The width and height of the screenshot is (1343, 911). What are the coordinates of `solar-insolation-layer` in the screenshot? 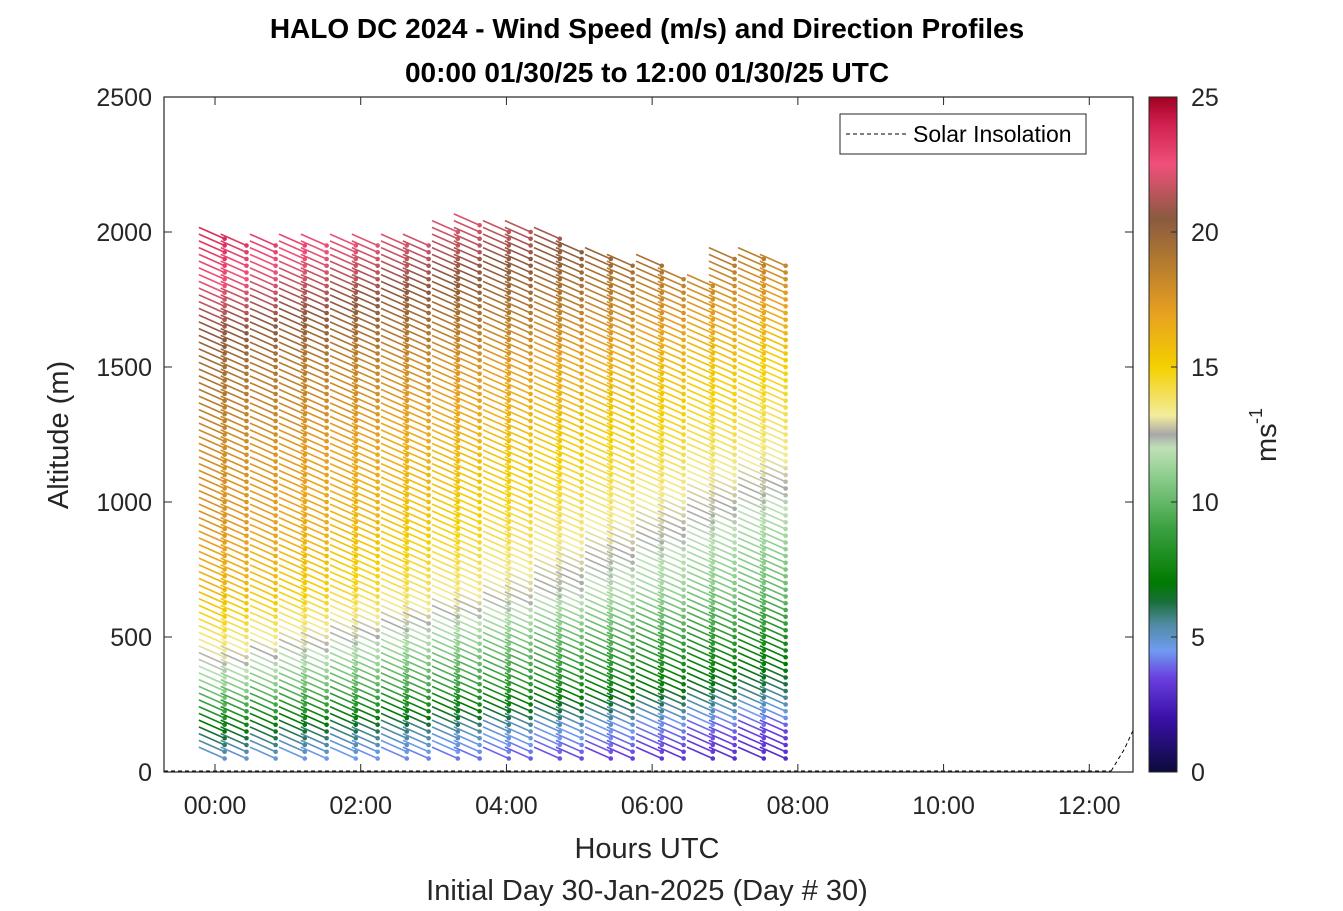 It's located at (648, 751).